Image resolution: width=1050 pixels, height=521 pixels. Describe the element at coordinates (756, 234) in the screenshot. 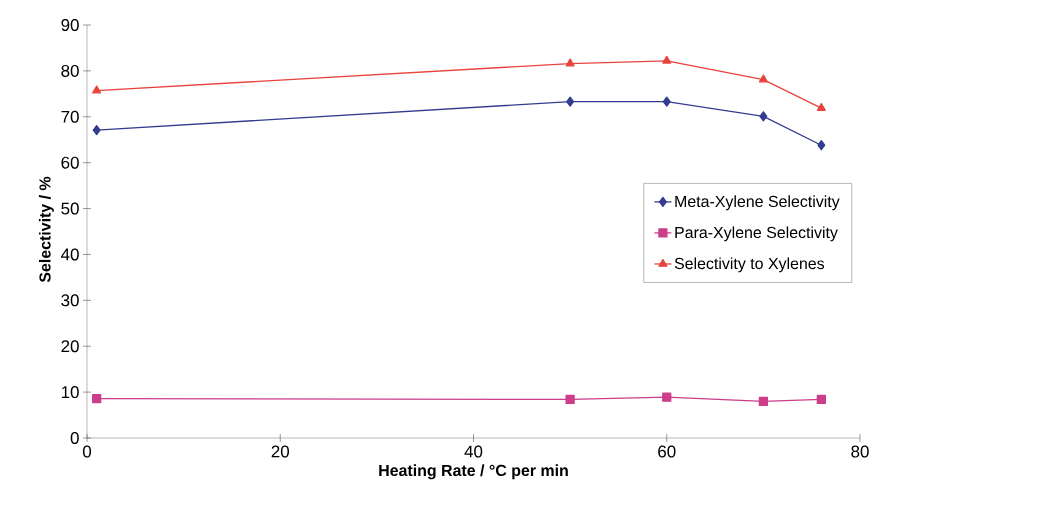

I see `legend-label: Para-Xylene Selectivity` at that location.